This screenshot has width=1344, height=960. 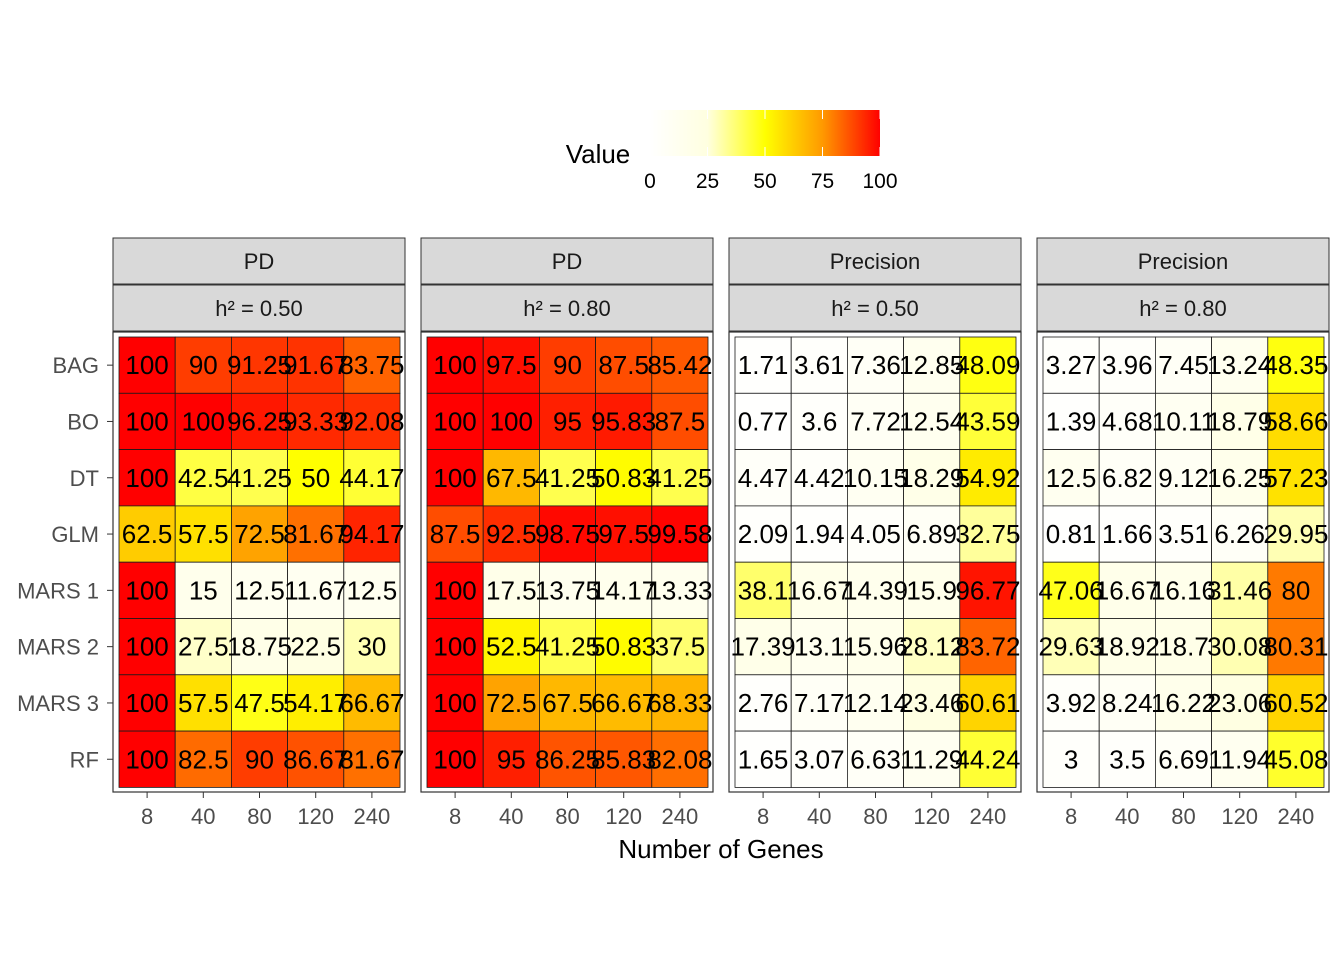 I want to click on legend-title: Value, so click(x=598, y=154).